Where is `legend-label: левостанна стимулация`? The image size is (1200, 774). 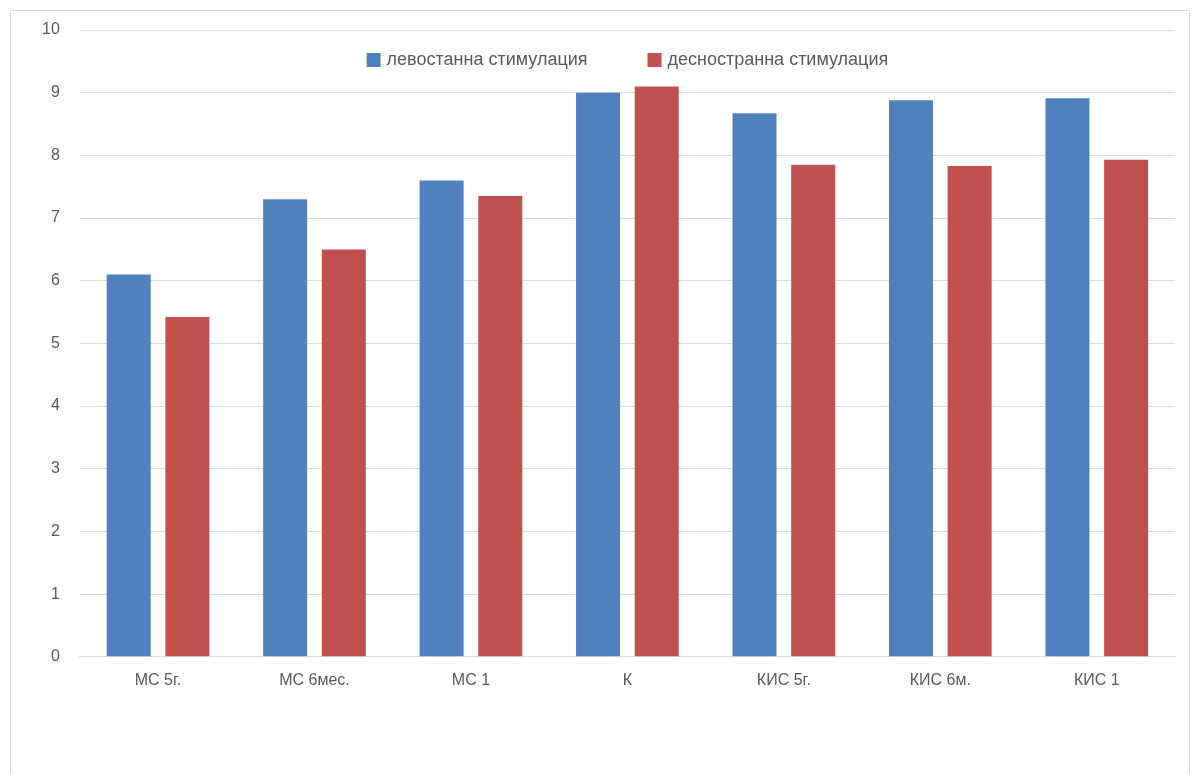
legend-label: левостанна стимулация is located at coordinates (487, 58).